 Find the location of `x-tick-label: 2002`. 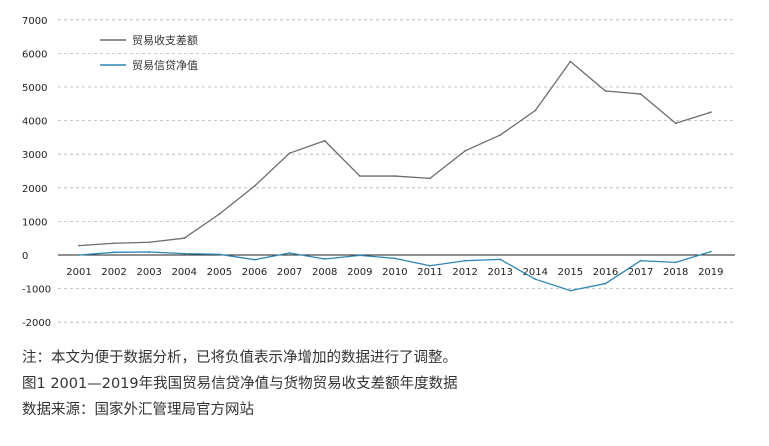

x-tick-label: 2002 is located at coordinates (113, 272).